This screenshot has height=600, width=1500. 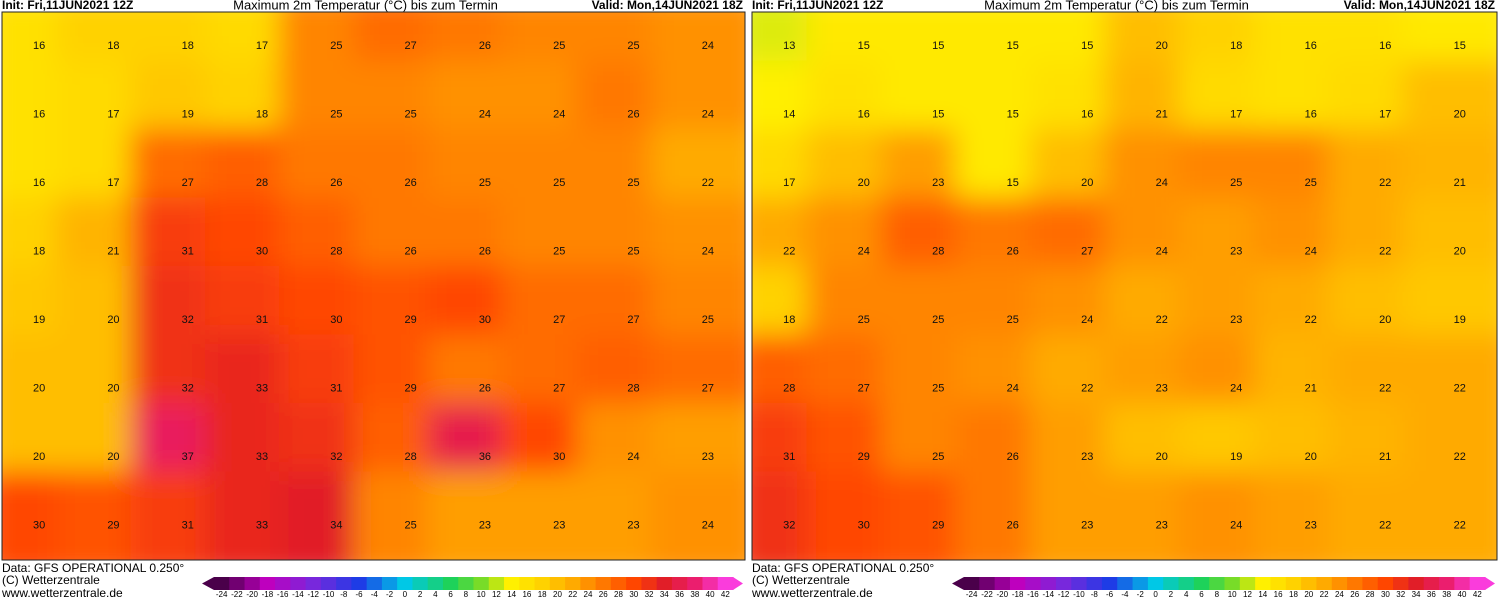 What do you see at coordinates (1354, 594) in the screenshot?
I see `colorbar-label: 26` at bounding box center [1354, 594].